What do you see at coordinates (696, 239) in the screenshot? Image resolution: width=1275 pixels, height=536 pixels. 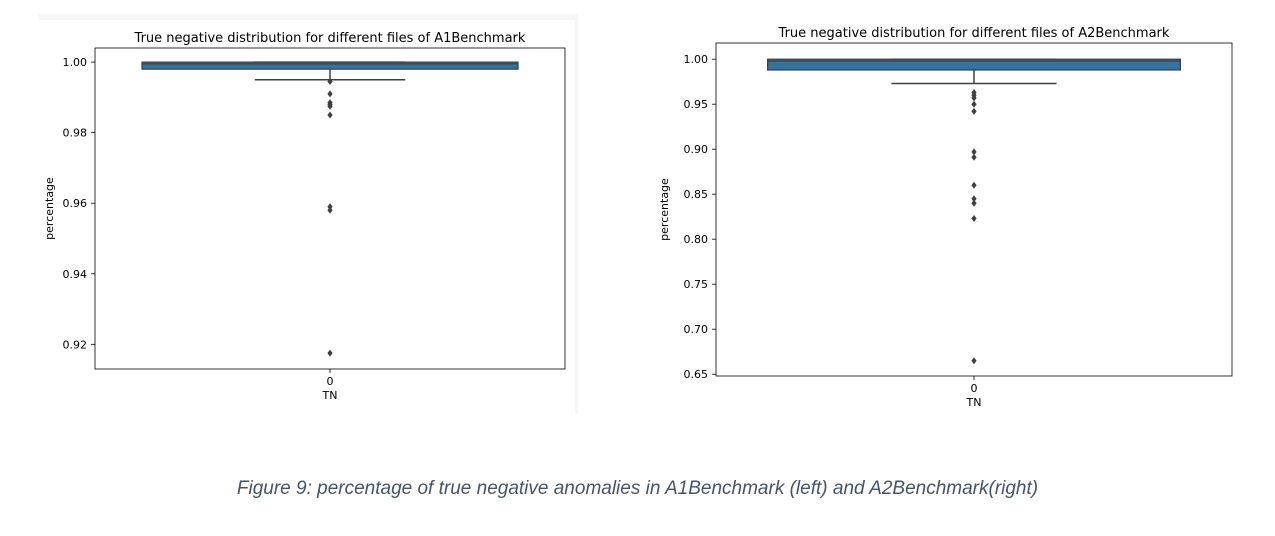 I see `y-tick-label: 0.80` at bounding box center [696, 239].